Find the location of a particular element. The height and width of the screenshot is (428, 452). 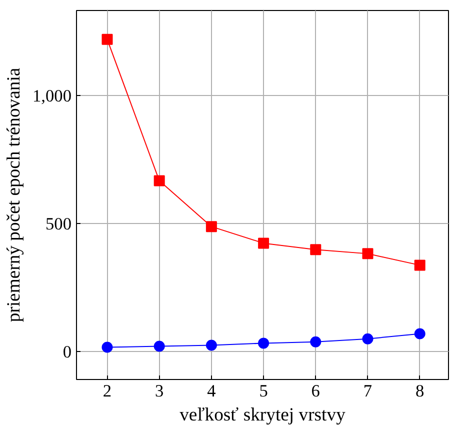

x-tick-label: 4 is located at coordinates (211, 391).